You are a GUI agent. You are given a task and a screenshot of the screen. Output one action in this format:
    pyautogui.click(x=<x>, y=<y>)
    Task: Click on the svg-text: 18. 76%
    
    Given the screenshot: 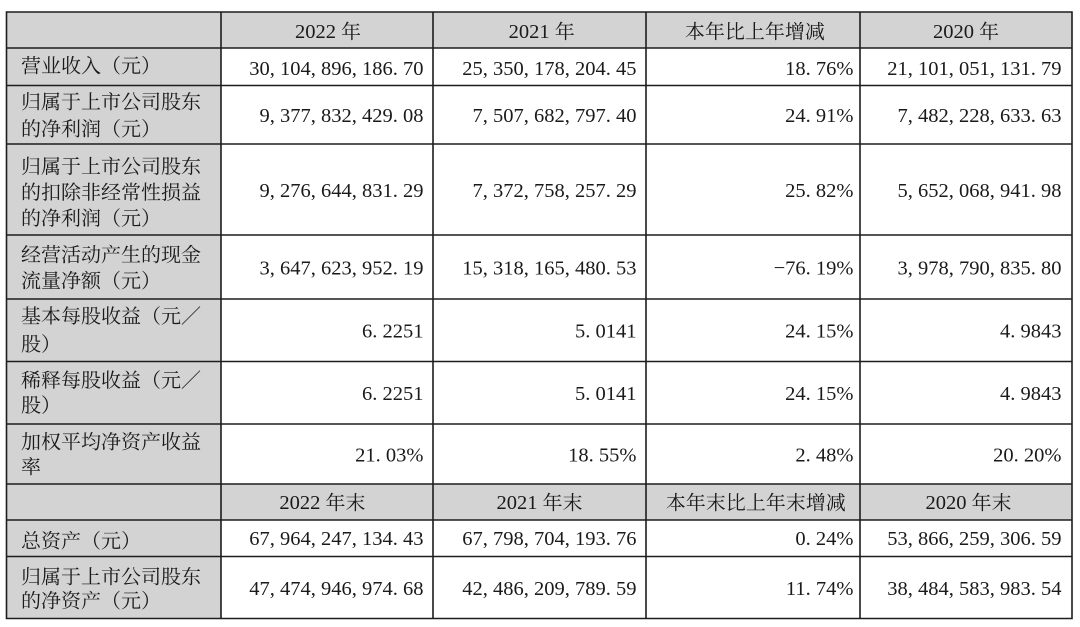 What is the action you would take?
    pyautogui.click(x=819, y=69)
    